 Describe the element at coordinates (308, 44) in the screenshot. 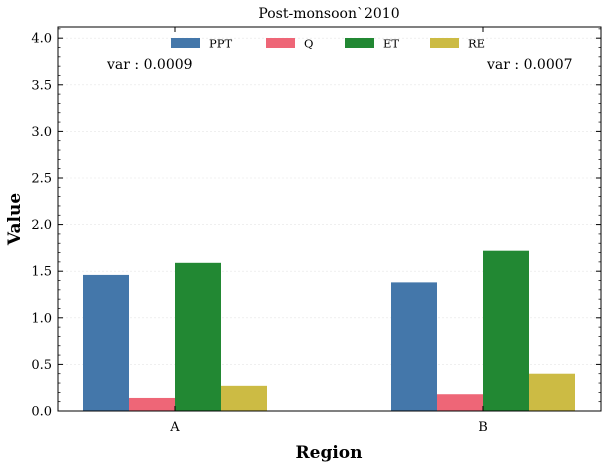

I see `legend-label-q: Q` at that location.